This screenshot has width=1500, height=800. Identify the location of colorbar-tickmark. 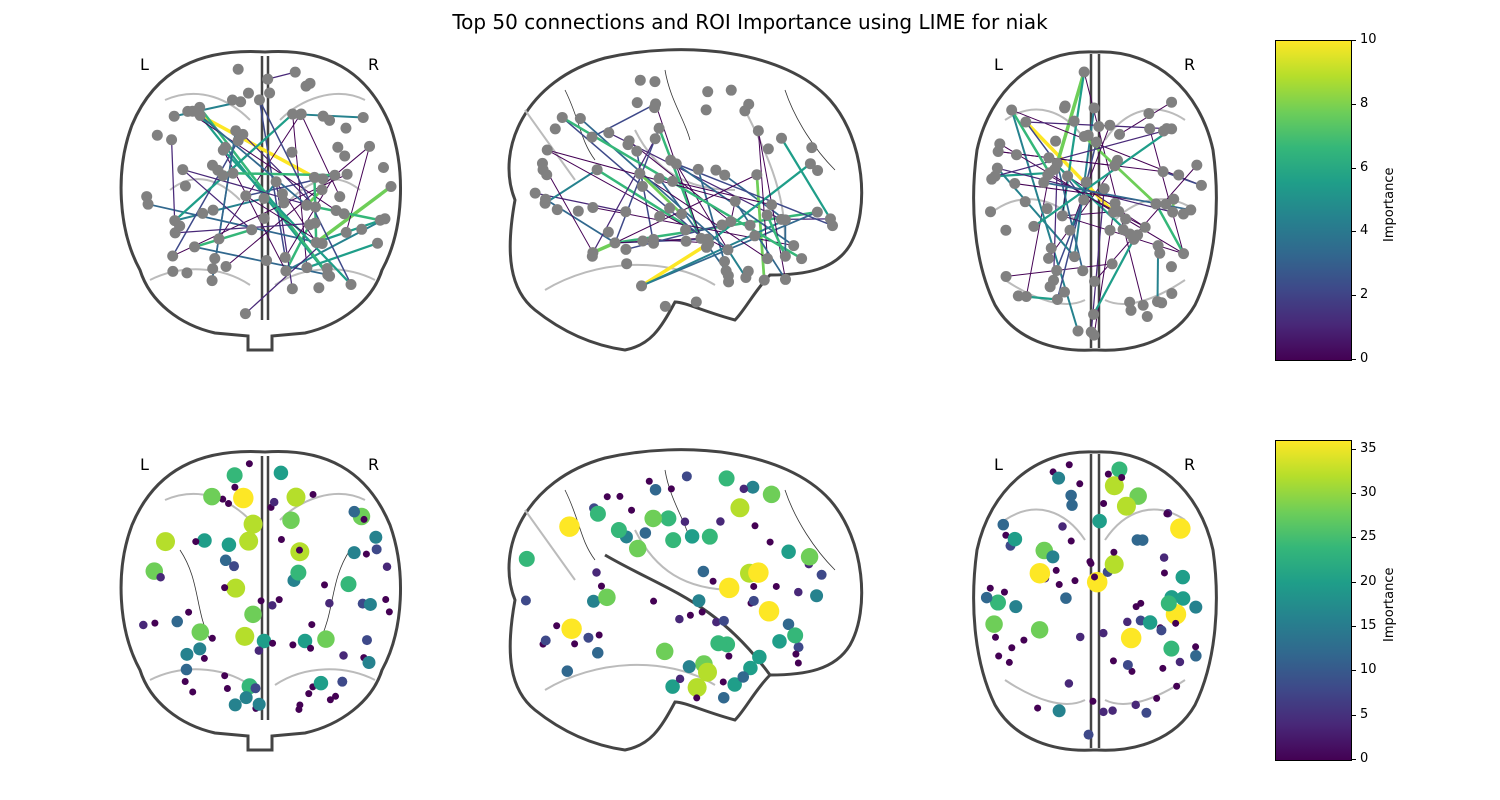
(1353, 627).